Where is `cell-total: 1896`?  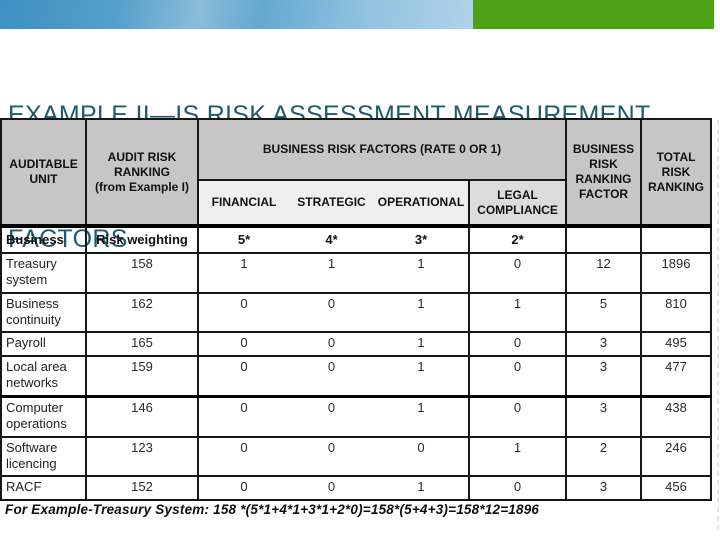
cell-total: 1896 is located at coordinates (676, 272).